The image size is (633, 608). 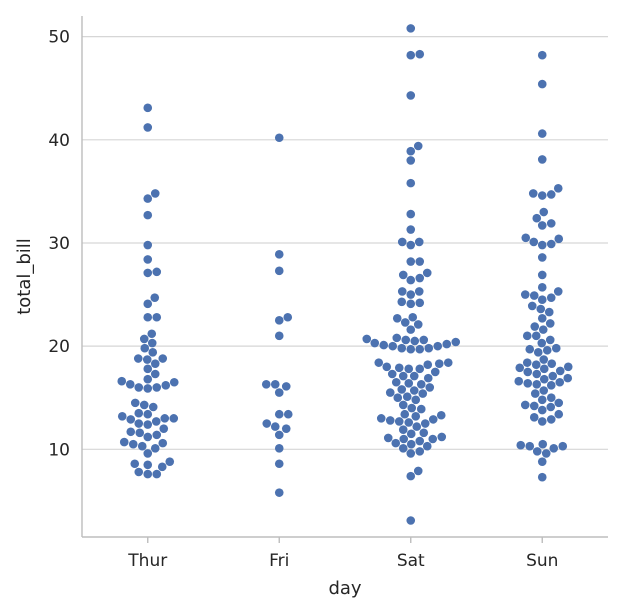 I want to click on y-tick-label-40: 40, so click(x=59, y=141).